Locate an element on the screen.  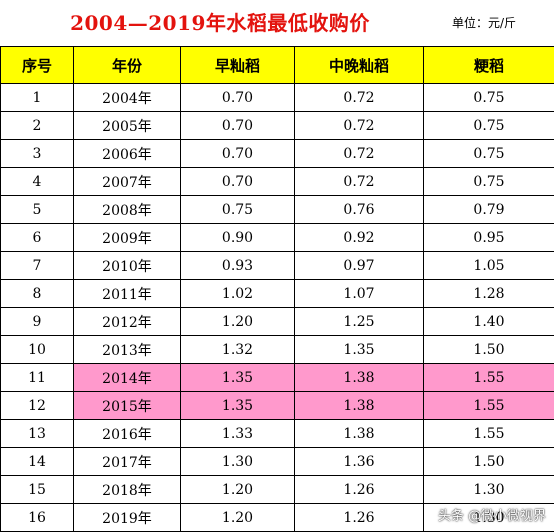
row-early-indica: 0.93 is located at coordinates (238, 266).